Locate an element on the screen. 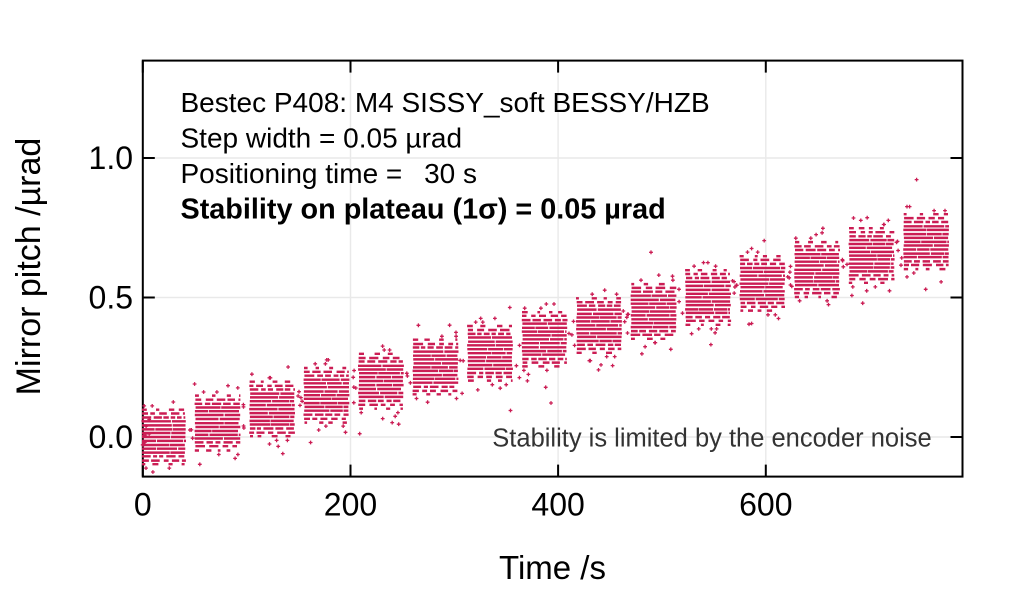 The width and height of the screenshot is (1024, 594). svg-text:Bestec P408: M4 SISSY_soft BES: Bestec P408: M4 SISSY_soft BESSY/HZB is located at coordinates (445, 102).